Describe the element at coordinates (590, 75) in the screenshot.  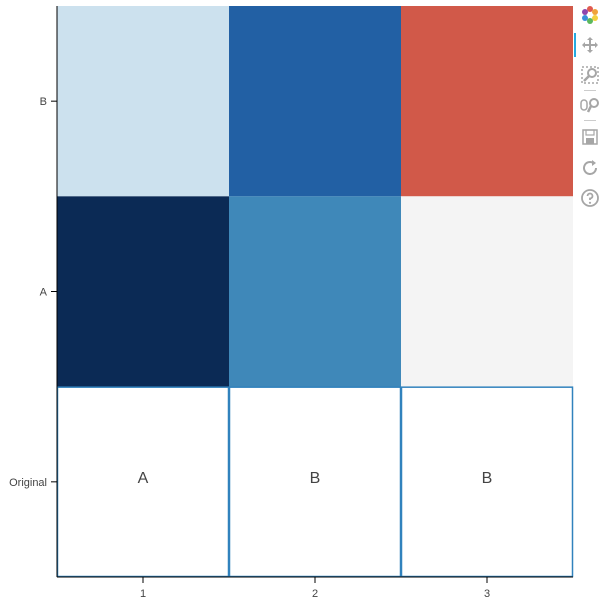
I see `box-zoom-tool-icon` at that location.